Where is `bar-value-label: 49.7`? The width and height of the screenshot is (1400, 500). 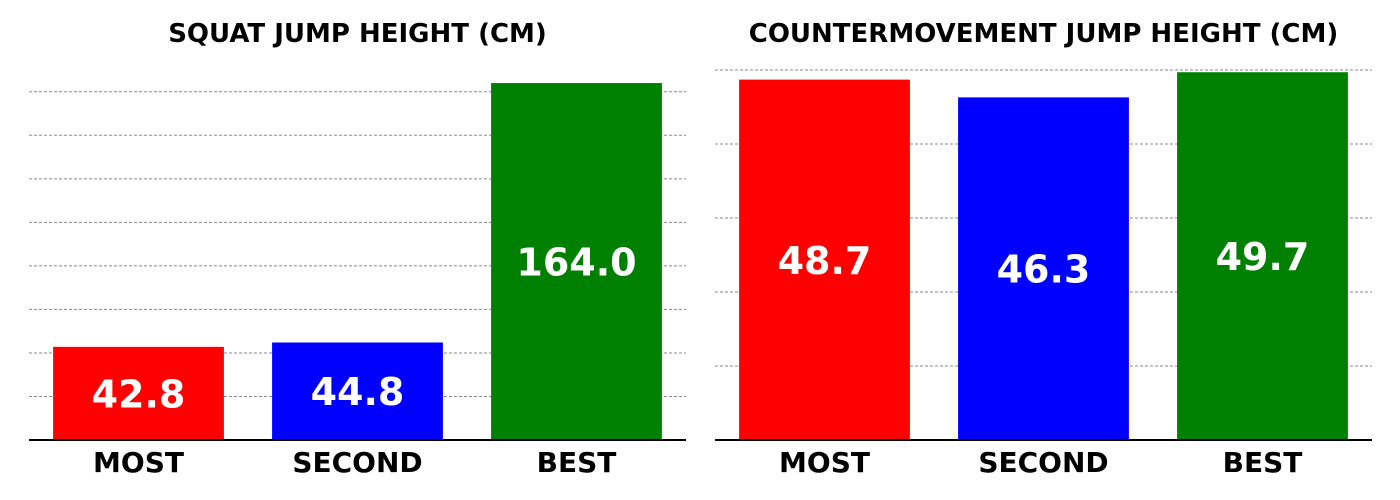 bar-value-label: 49.7 is located at coordinates (1263, 257).